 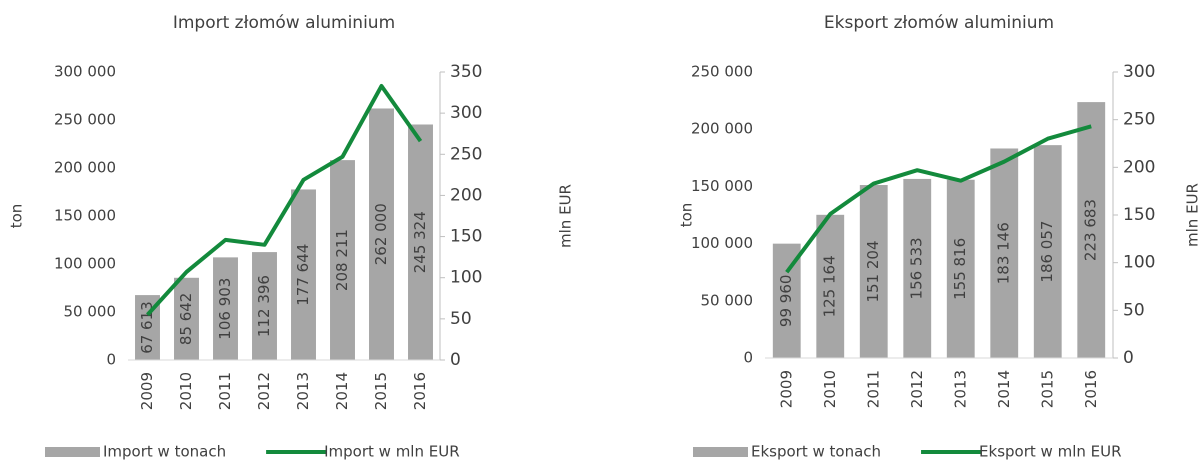 I want to click on data-label: 85 642, so click(x=186, y=319).